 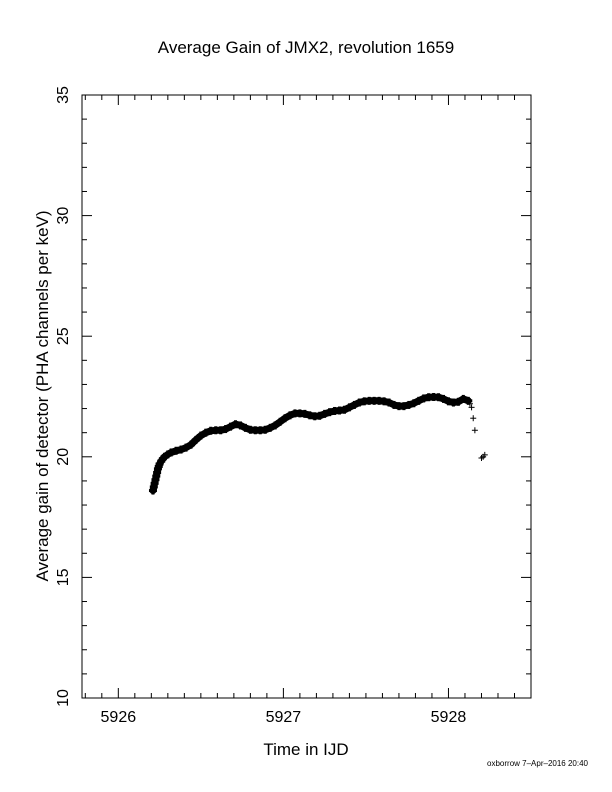 I want to click on x-axis-label: Time in IJD, so click(x=305, y=749).